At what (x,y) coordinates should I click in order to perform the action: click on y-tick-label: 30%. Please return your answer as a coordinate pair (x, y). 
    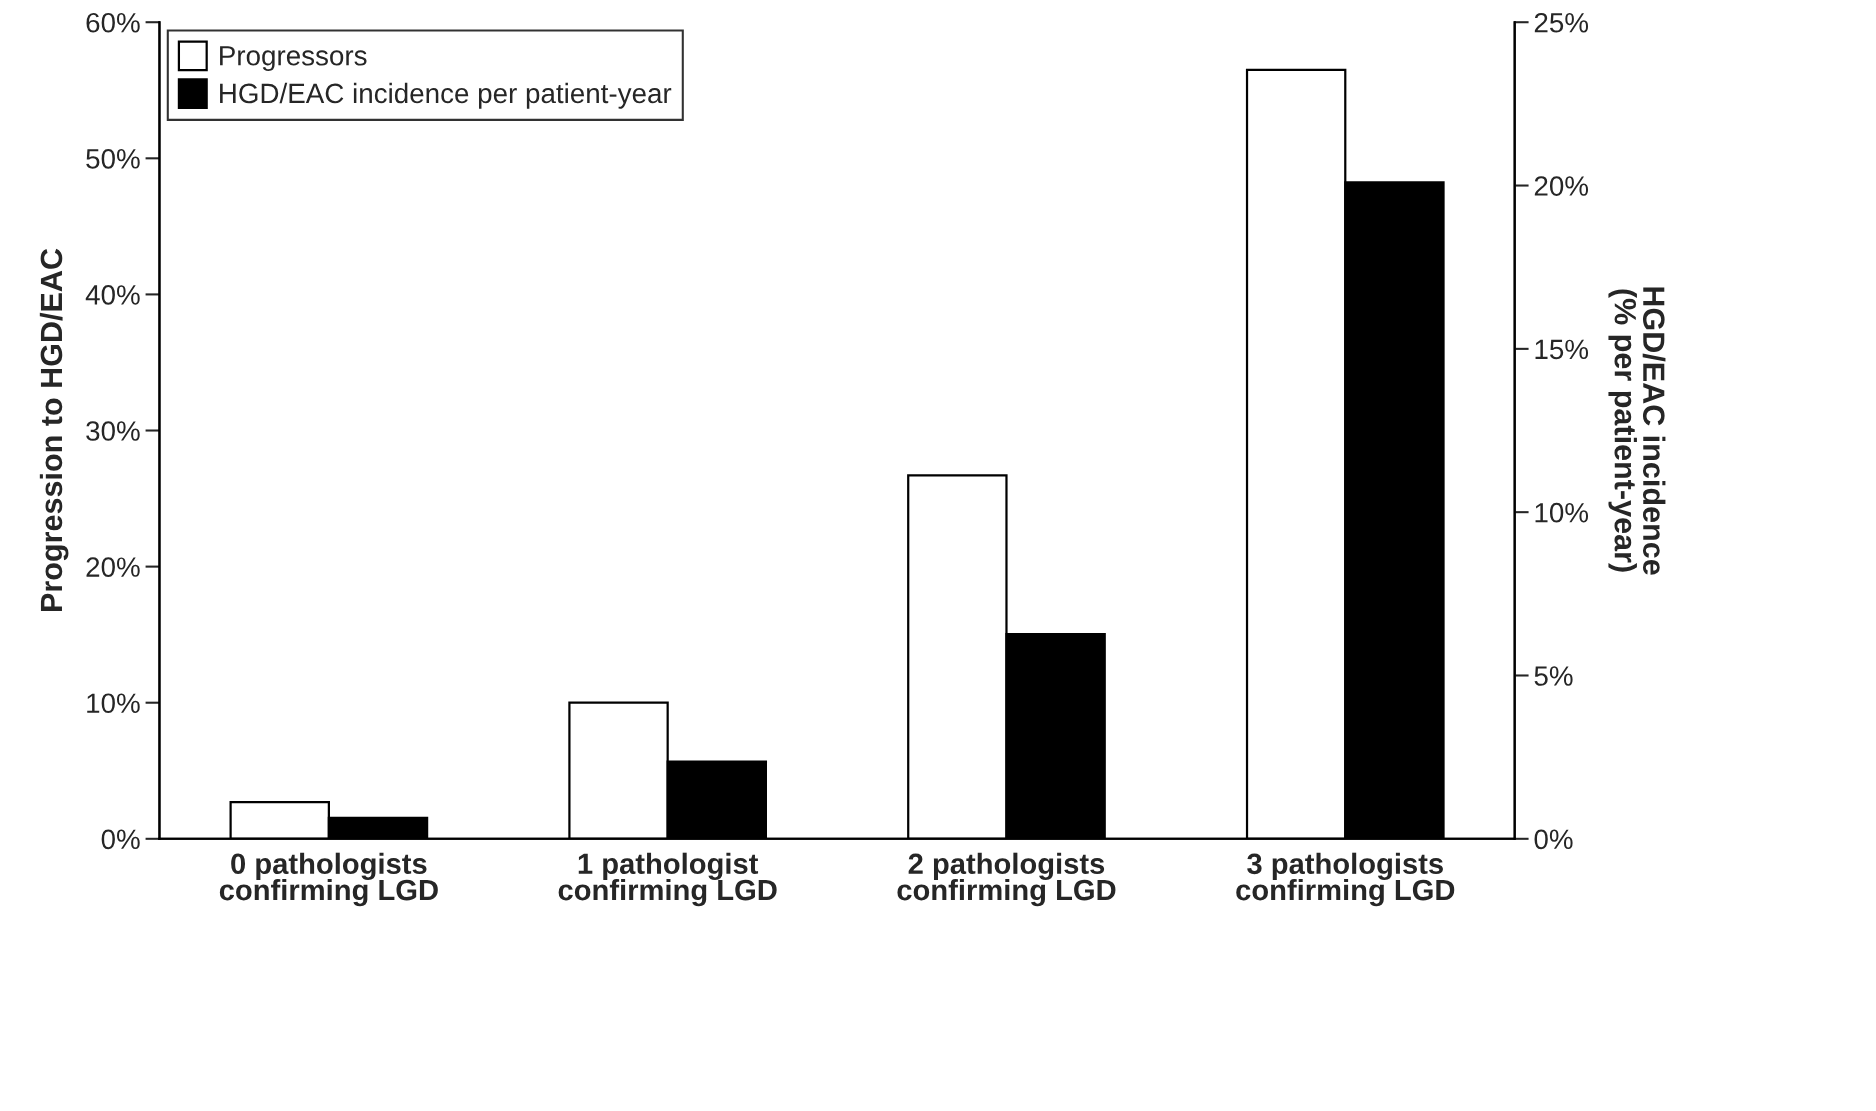
    Looking at the image, I should click on (113, 431).